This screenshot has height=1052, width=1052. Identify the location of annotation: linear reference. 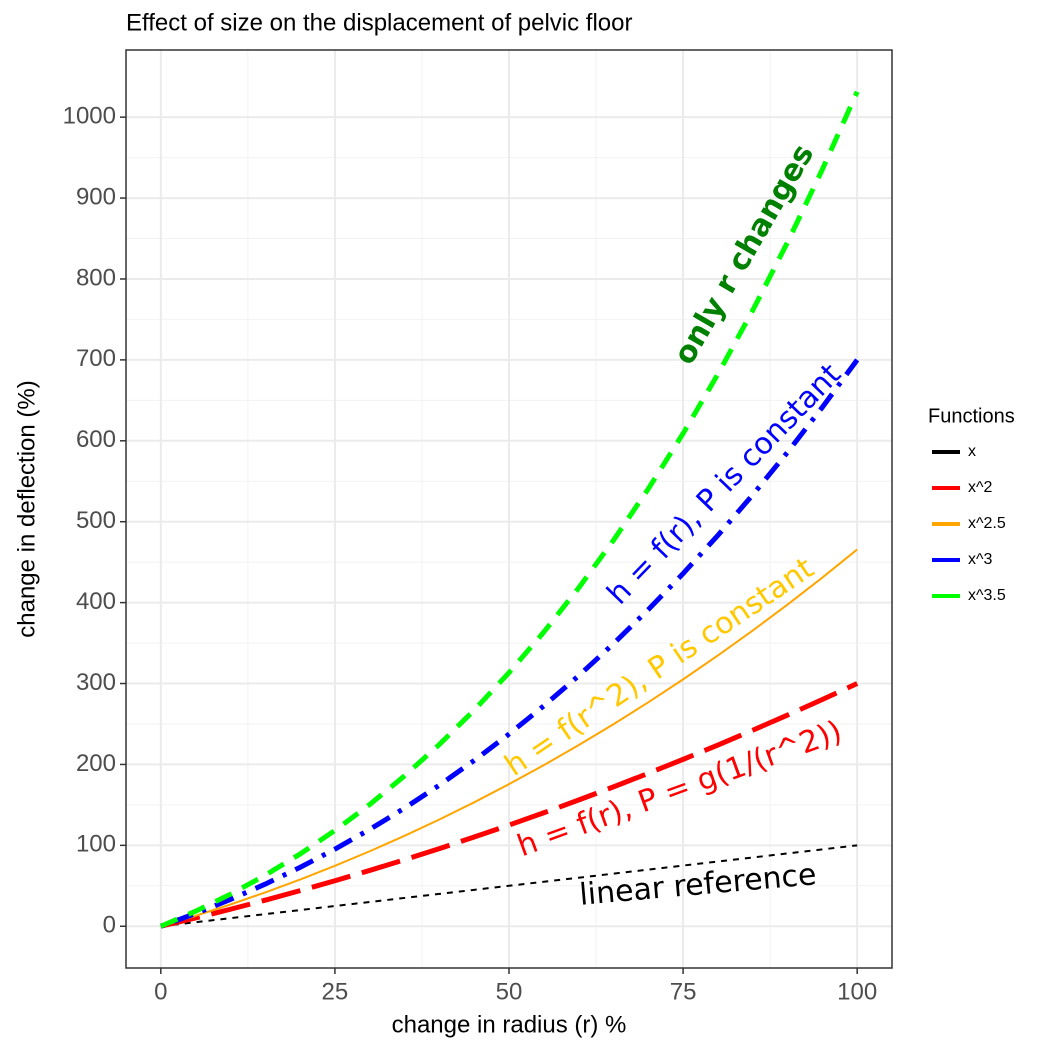
(698, 885).